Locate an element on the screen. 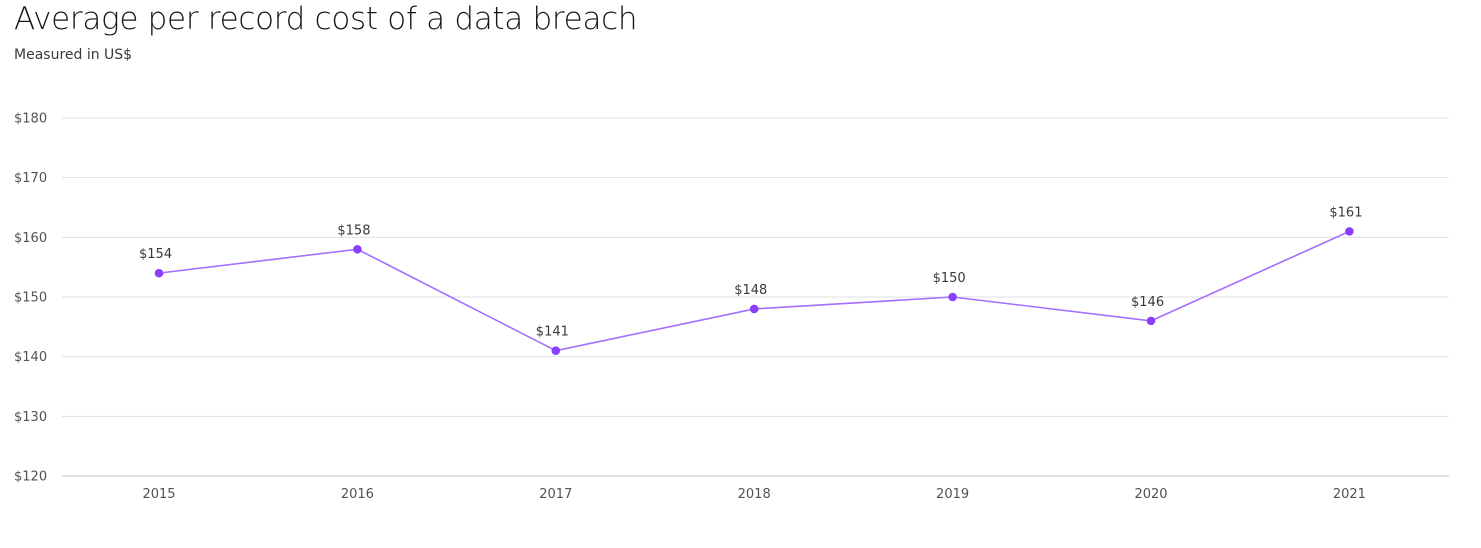 The image size is (1481, 548). data-label: $141 is located at coordinates (552, 332).